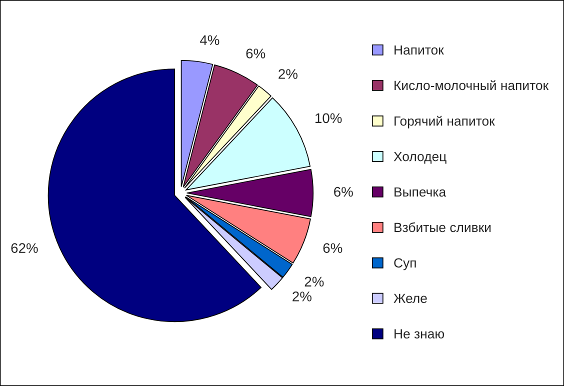 The height and width of the screenshot is (386, 564). What do you see at coordinates (419, 50) in the screenshot?
I see `legend-label: Напиток` at bounding box center [419, 50].